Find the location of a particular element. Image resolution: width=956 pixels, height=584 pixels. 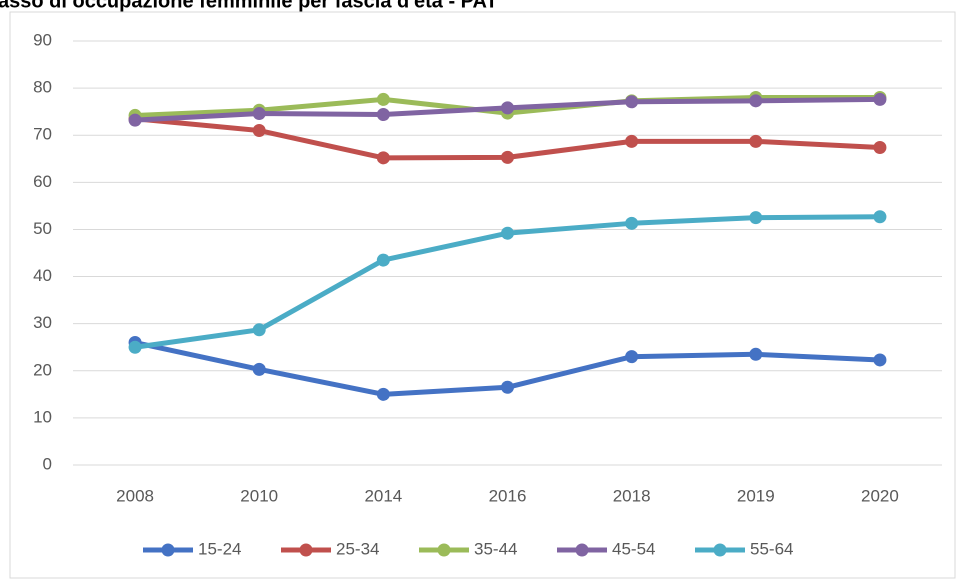

y-tick-label: 80 is located at coordinates (42, 87).